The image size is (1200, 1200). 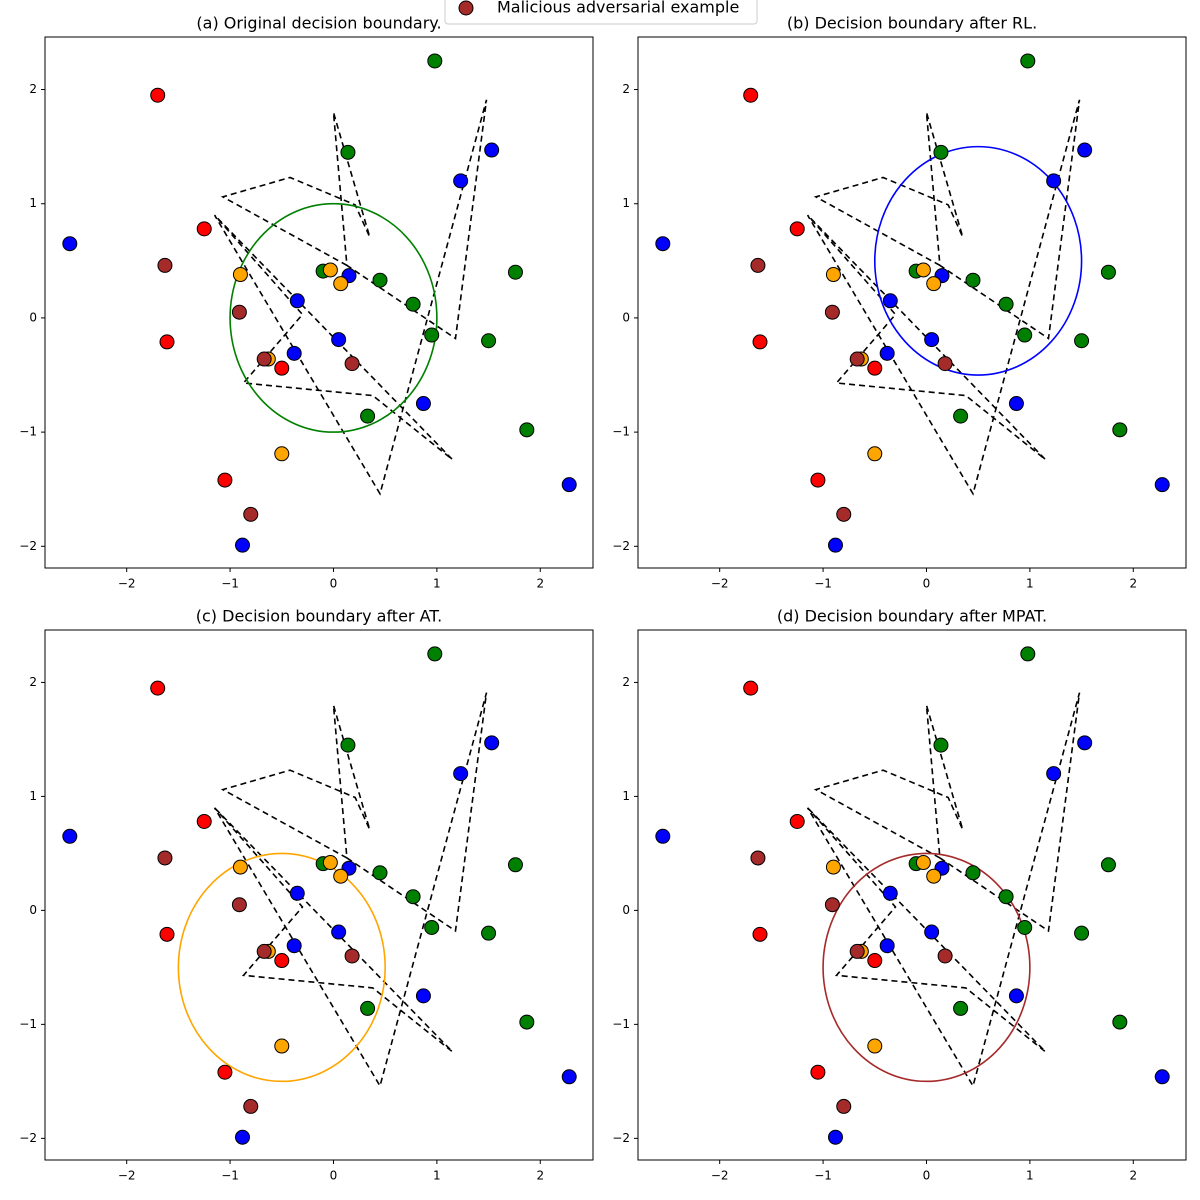 I want to click on legend-marker, so click(x=466, y=8).